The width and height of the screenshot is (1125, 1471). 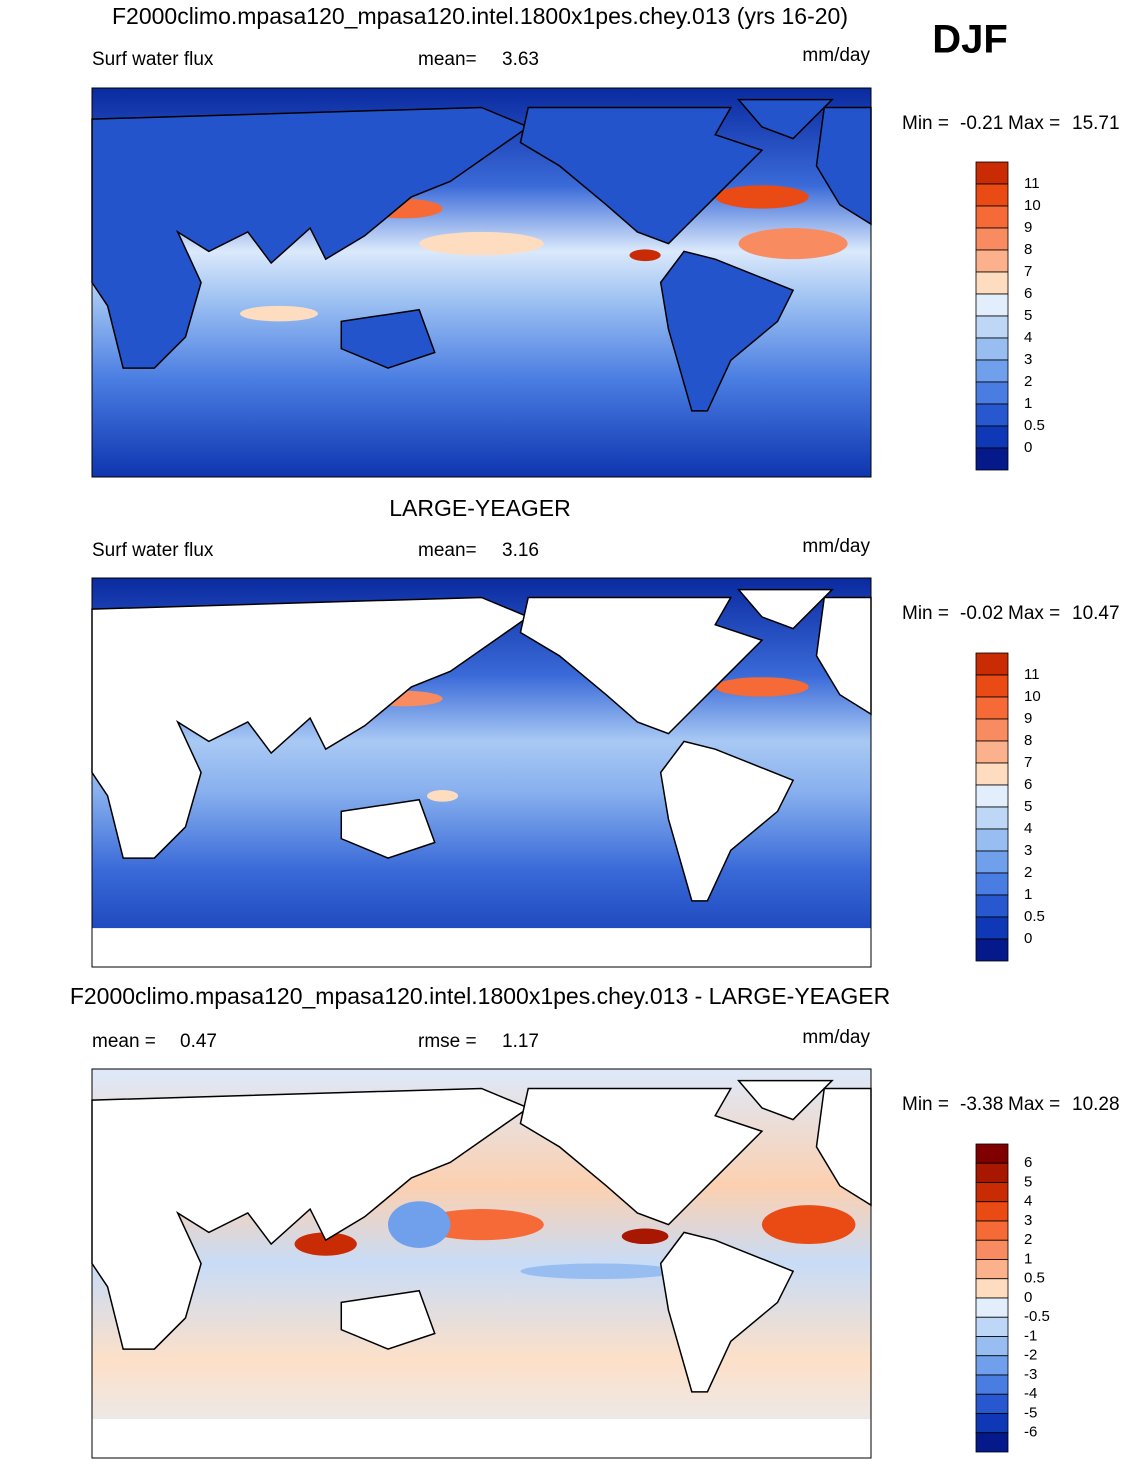 I want to click on max-value: 10.28, so click(x=1096, y=1104).